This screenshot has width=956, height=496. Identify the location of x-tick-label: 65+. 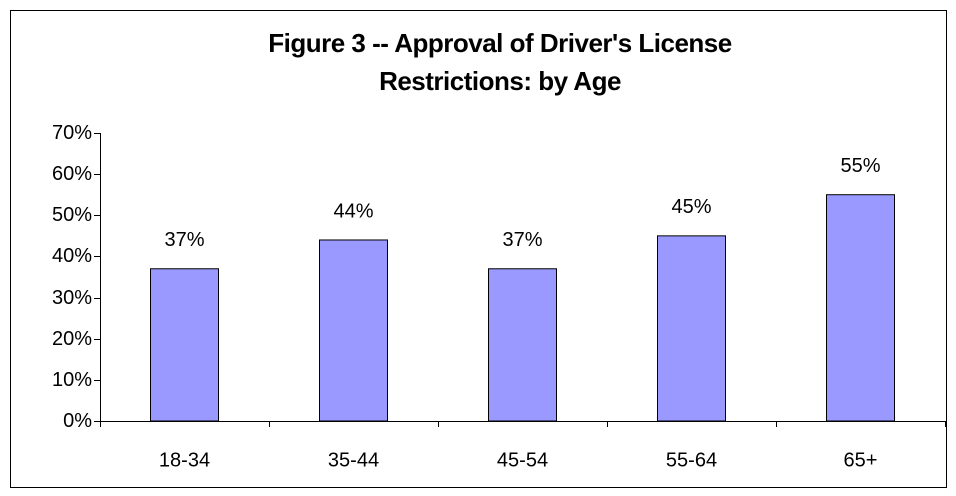
(861, 460).